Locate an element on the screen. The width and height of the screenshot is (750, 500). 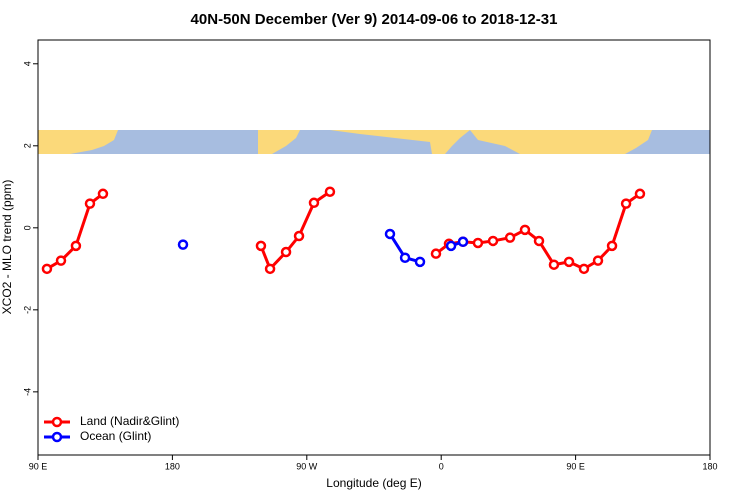
series-line is located at coordinates (343, 231).